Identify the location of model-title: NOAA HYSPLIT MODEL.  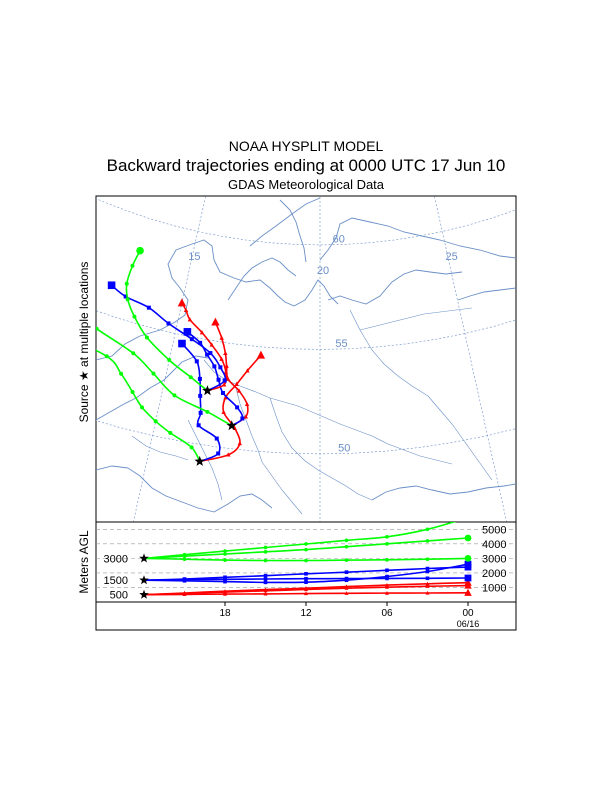
(306, 146).